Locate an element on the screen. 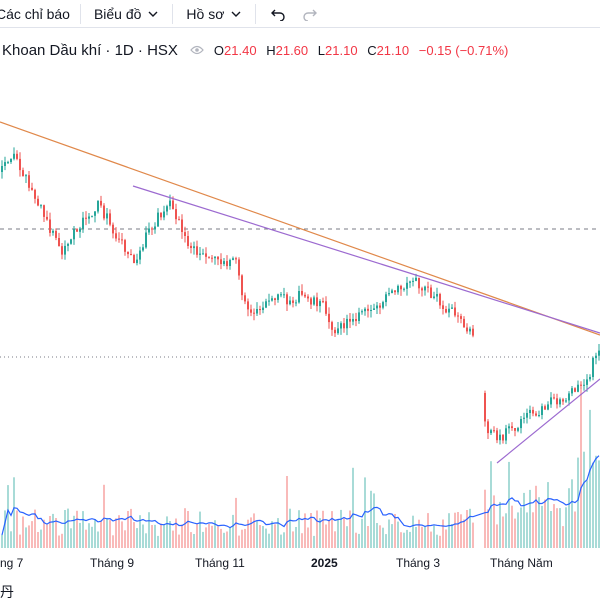 The image size is (600, 602). undo-button is located at coordinates (278, 14).